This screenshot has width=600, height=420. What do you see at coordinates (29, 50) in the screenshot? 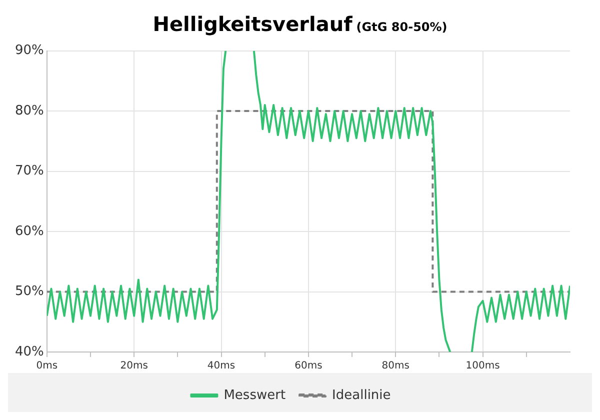
I see `y-tick-label: 90%` at bounding box center [29, 50].